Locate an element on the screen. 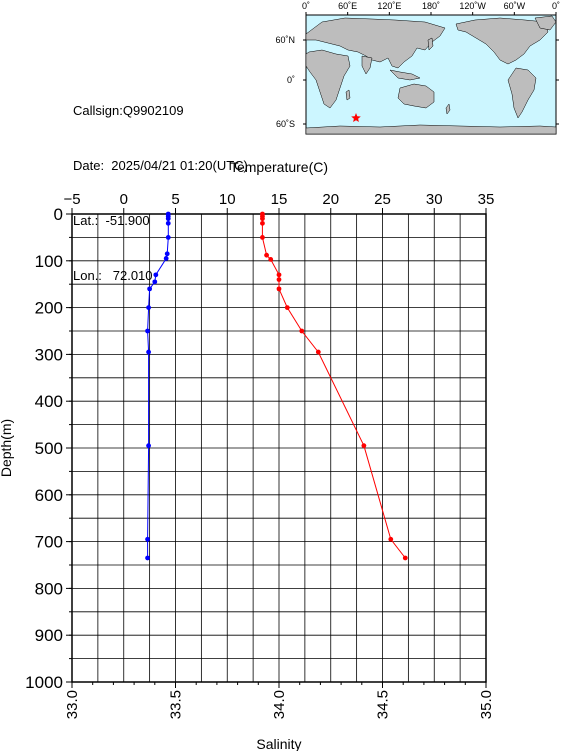 The image size is (564, 751). temperature-tick-label: 20 is located at coordinates (330, 199).